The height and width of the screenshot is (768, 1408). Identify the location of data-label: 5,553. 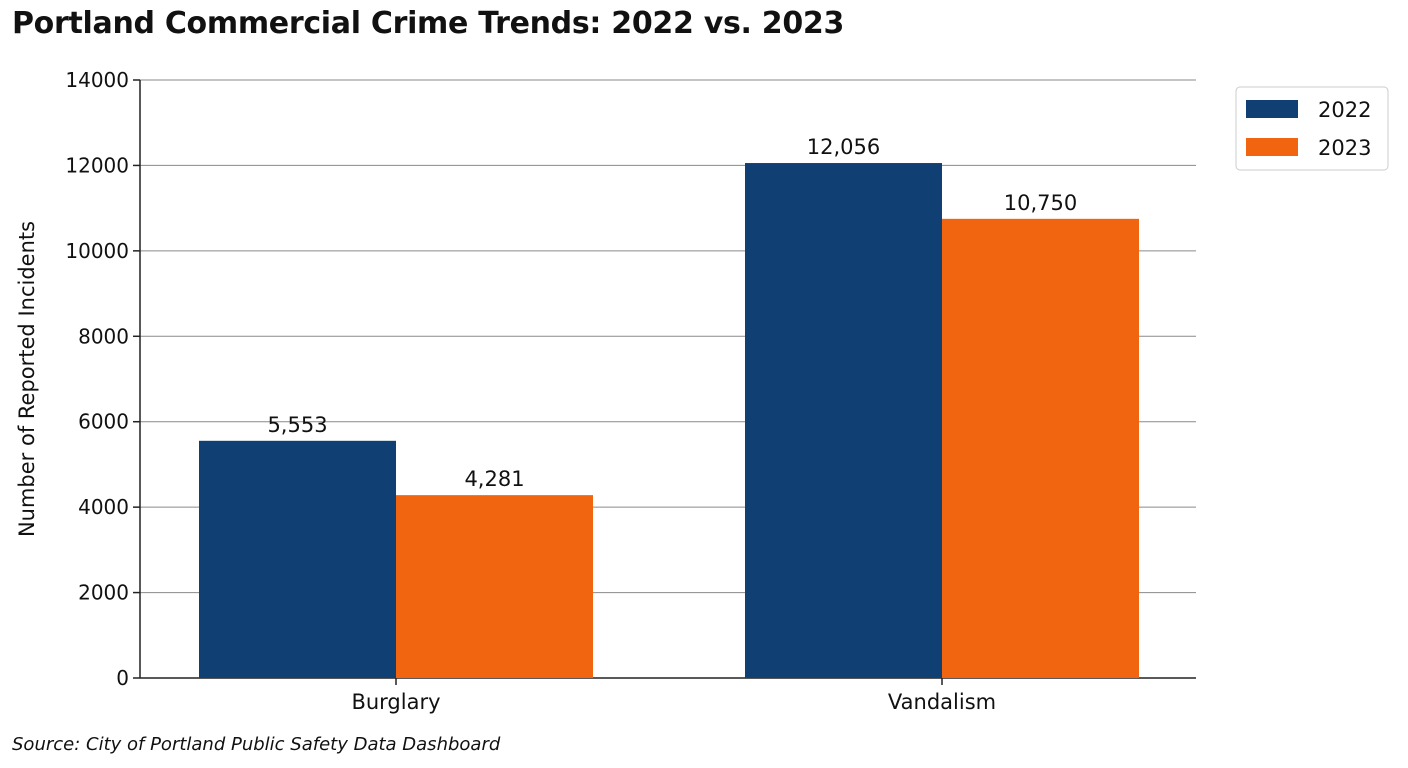
(297, 425).